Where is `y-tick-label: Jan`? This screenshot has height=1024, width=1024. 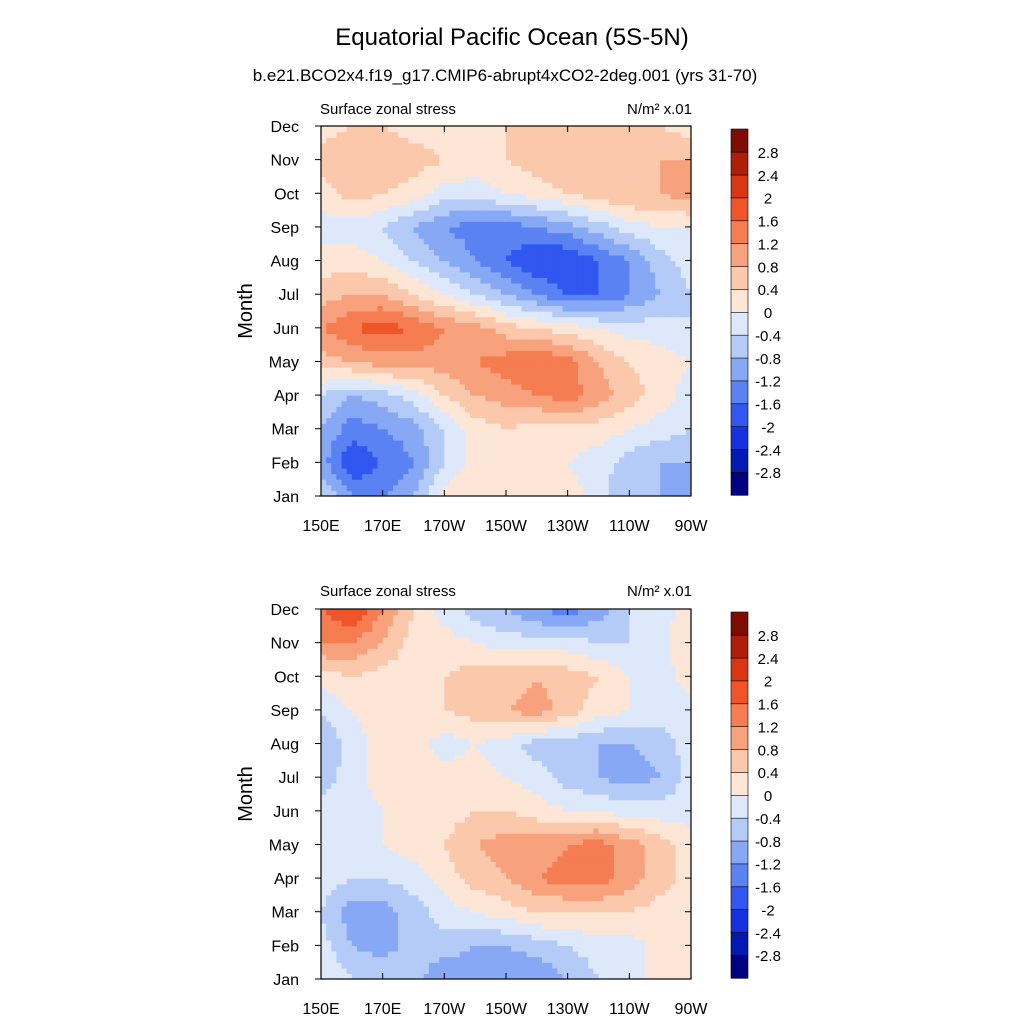 y-tick-label: Jan is located at coordinates (286, 497).